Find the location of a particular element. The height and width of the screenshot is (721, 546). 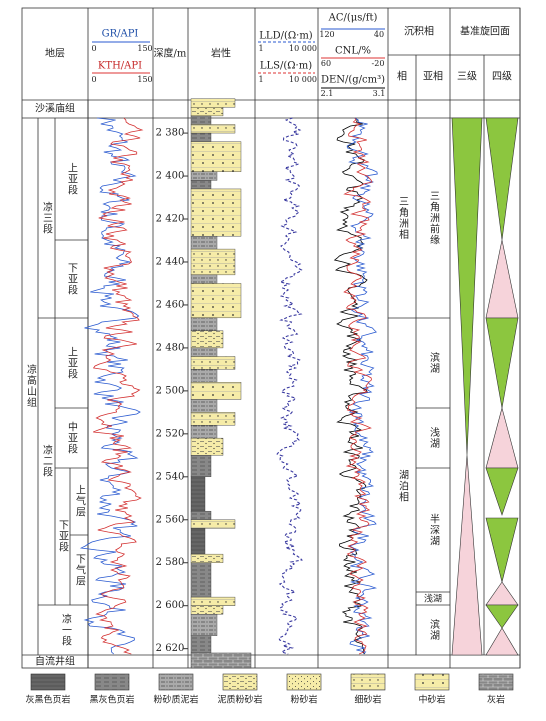

kth-max: 150 is located at coordinates (144, 79).